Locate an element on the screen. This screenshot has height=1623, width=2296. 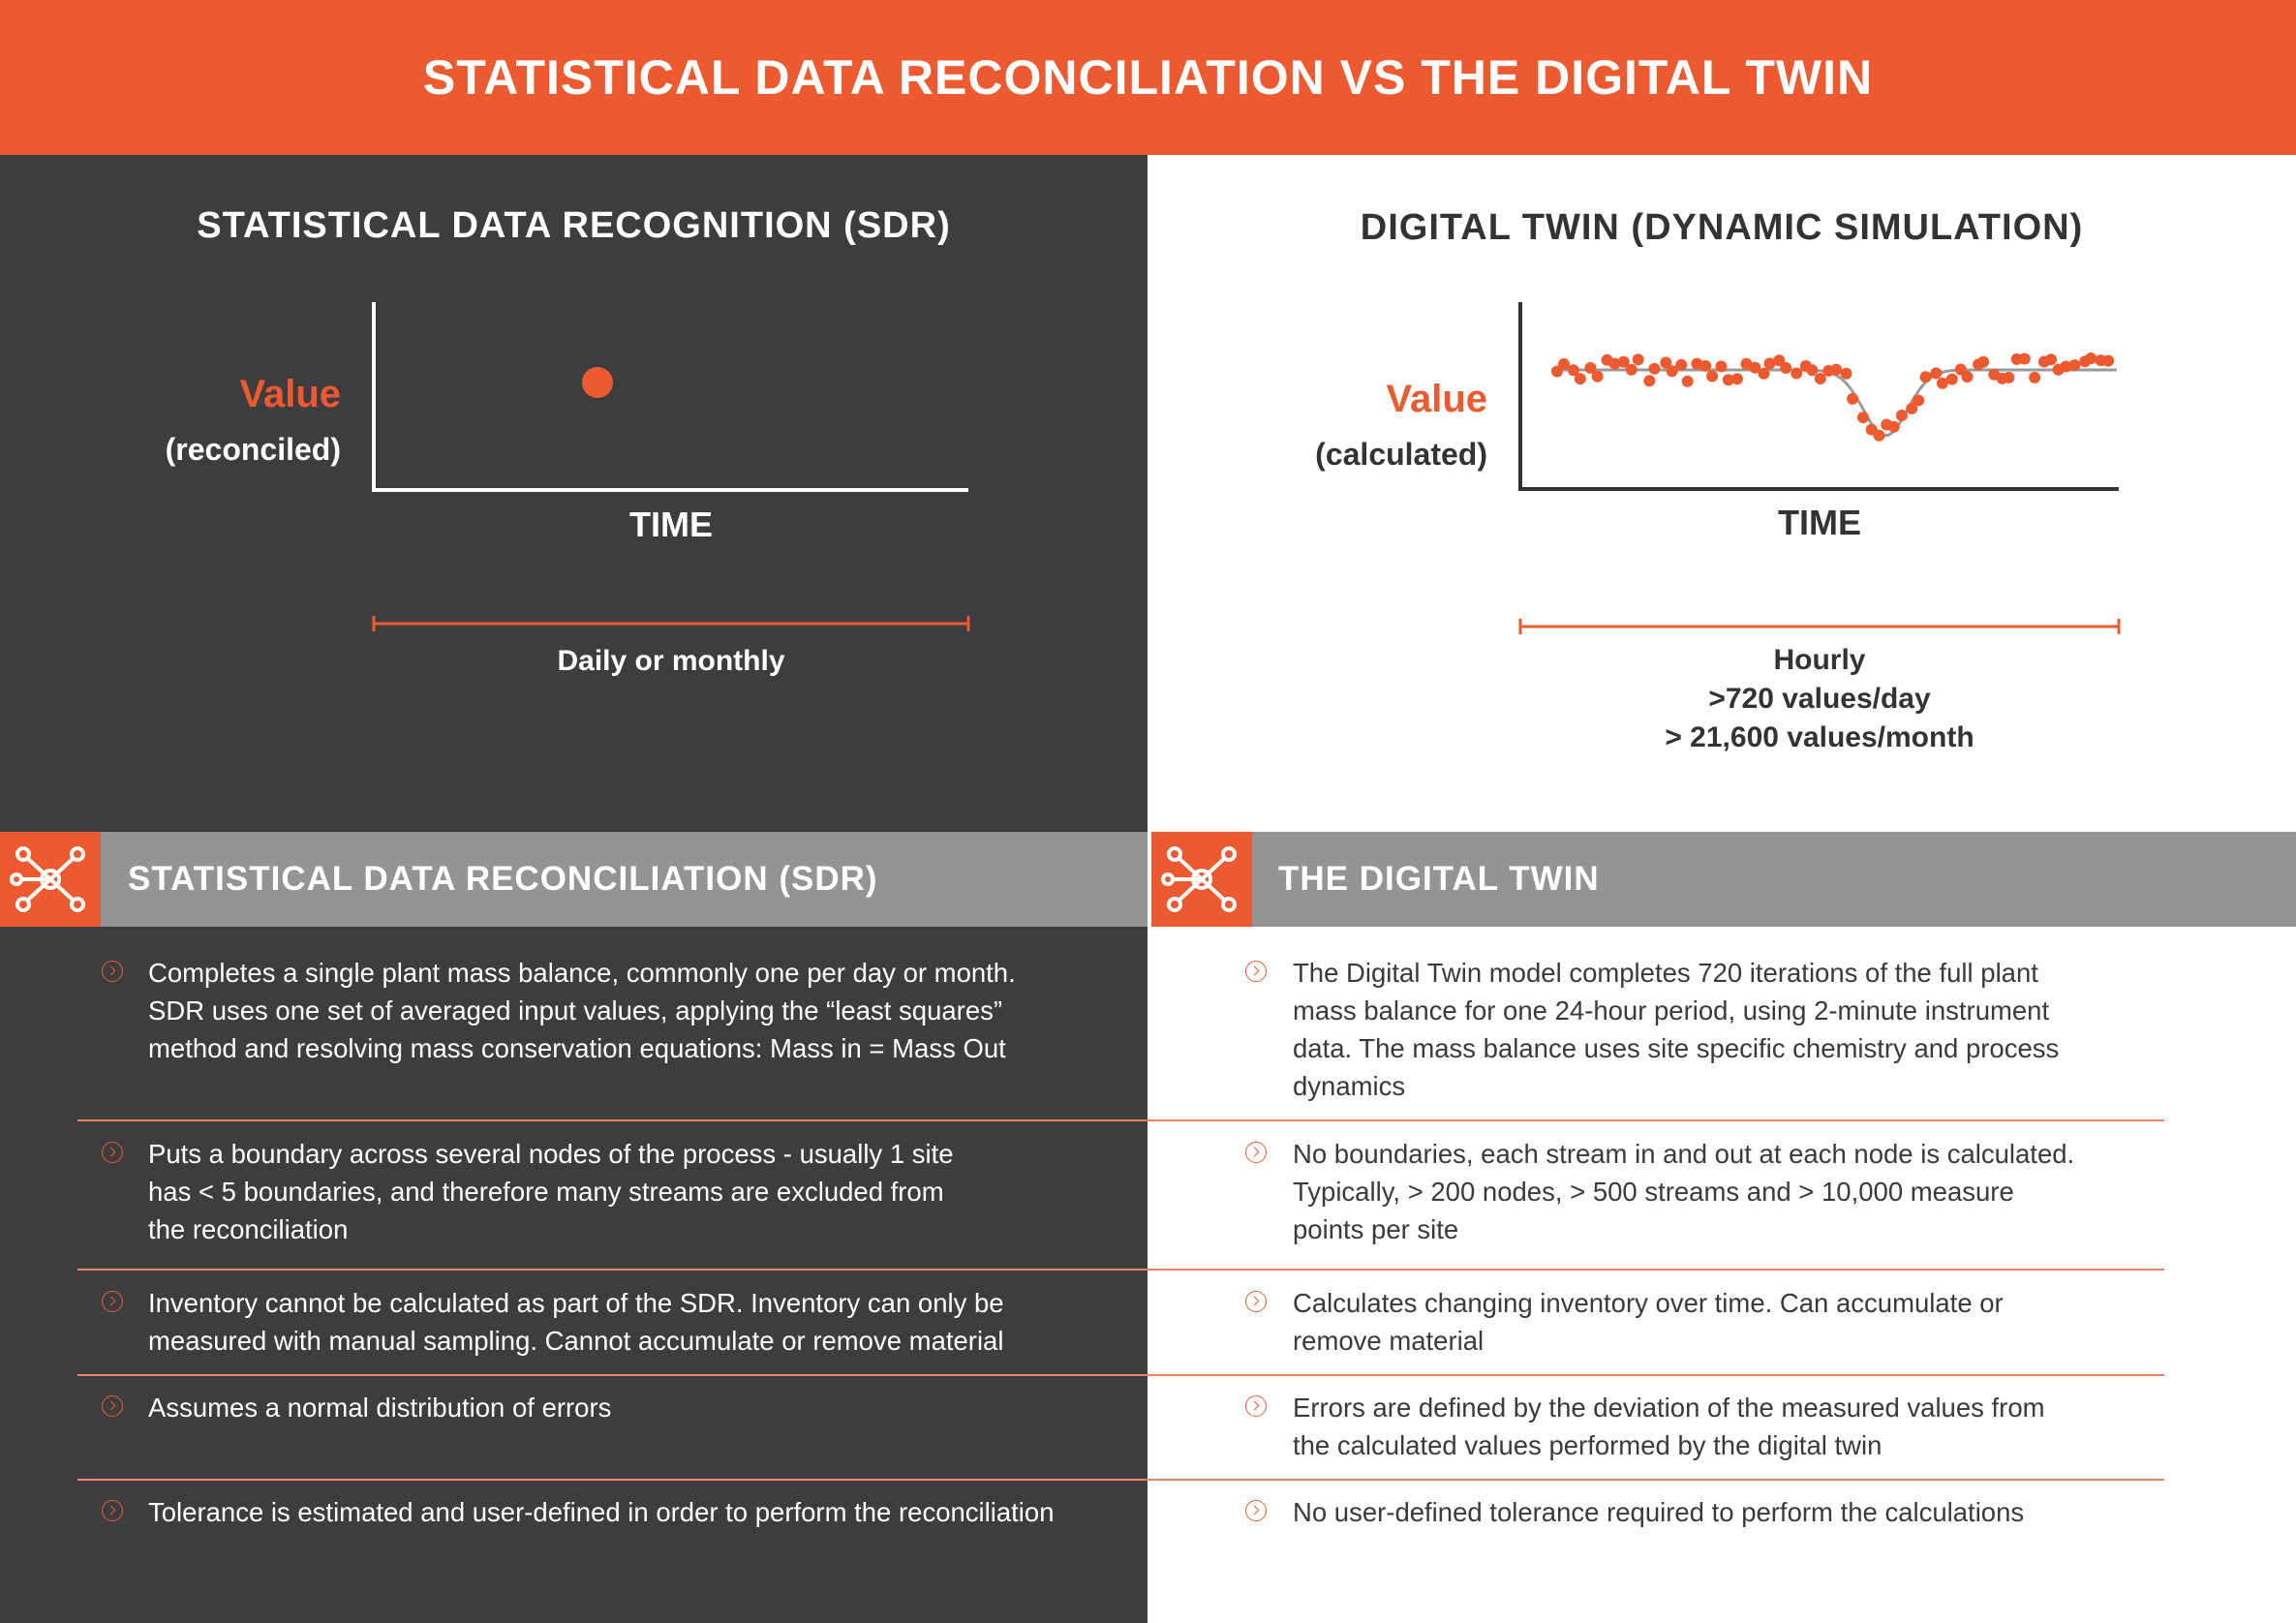
dt-time-label: TIME is located at coordinates (1819, 522).